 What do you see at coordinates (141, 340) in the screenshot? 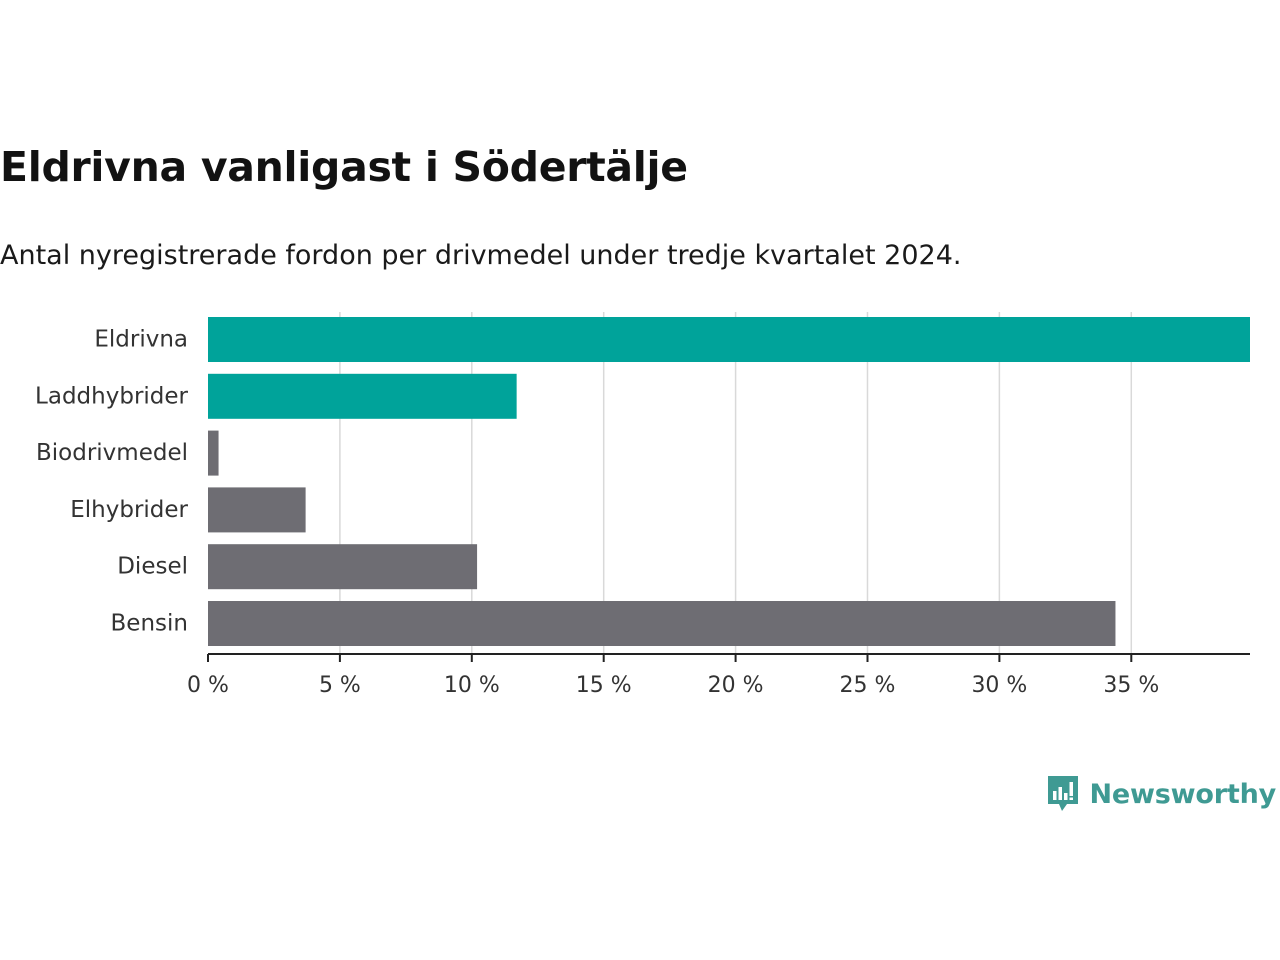
I see `category-label-eldrivna: Eldrivna` at bounding box center [141, 340].